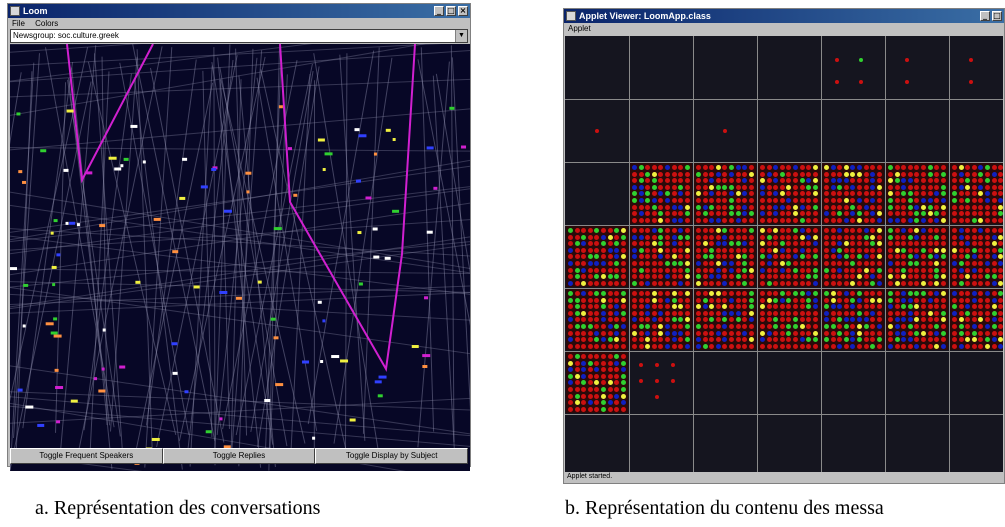 This screenshot has height=527, width=1005. I want to click on dropdown-arrow-icon: ▼, so click(461, 36).